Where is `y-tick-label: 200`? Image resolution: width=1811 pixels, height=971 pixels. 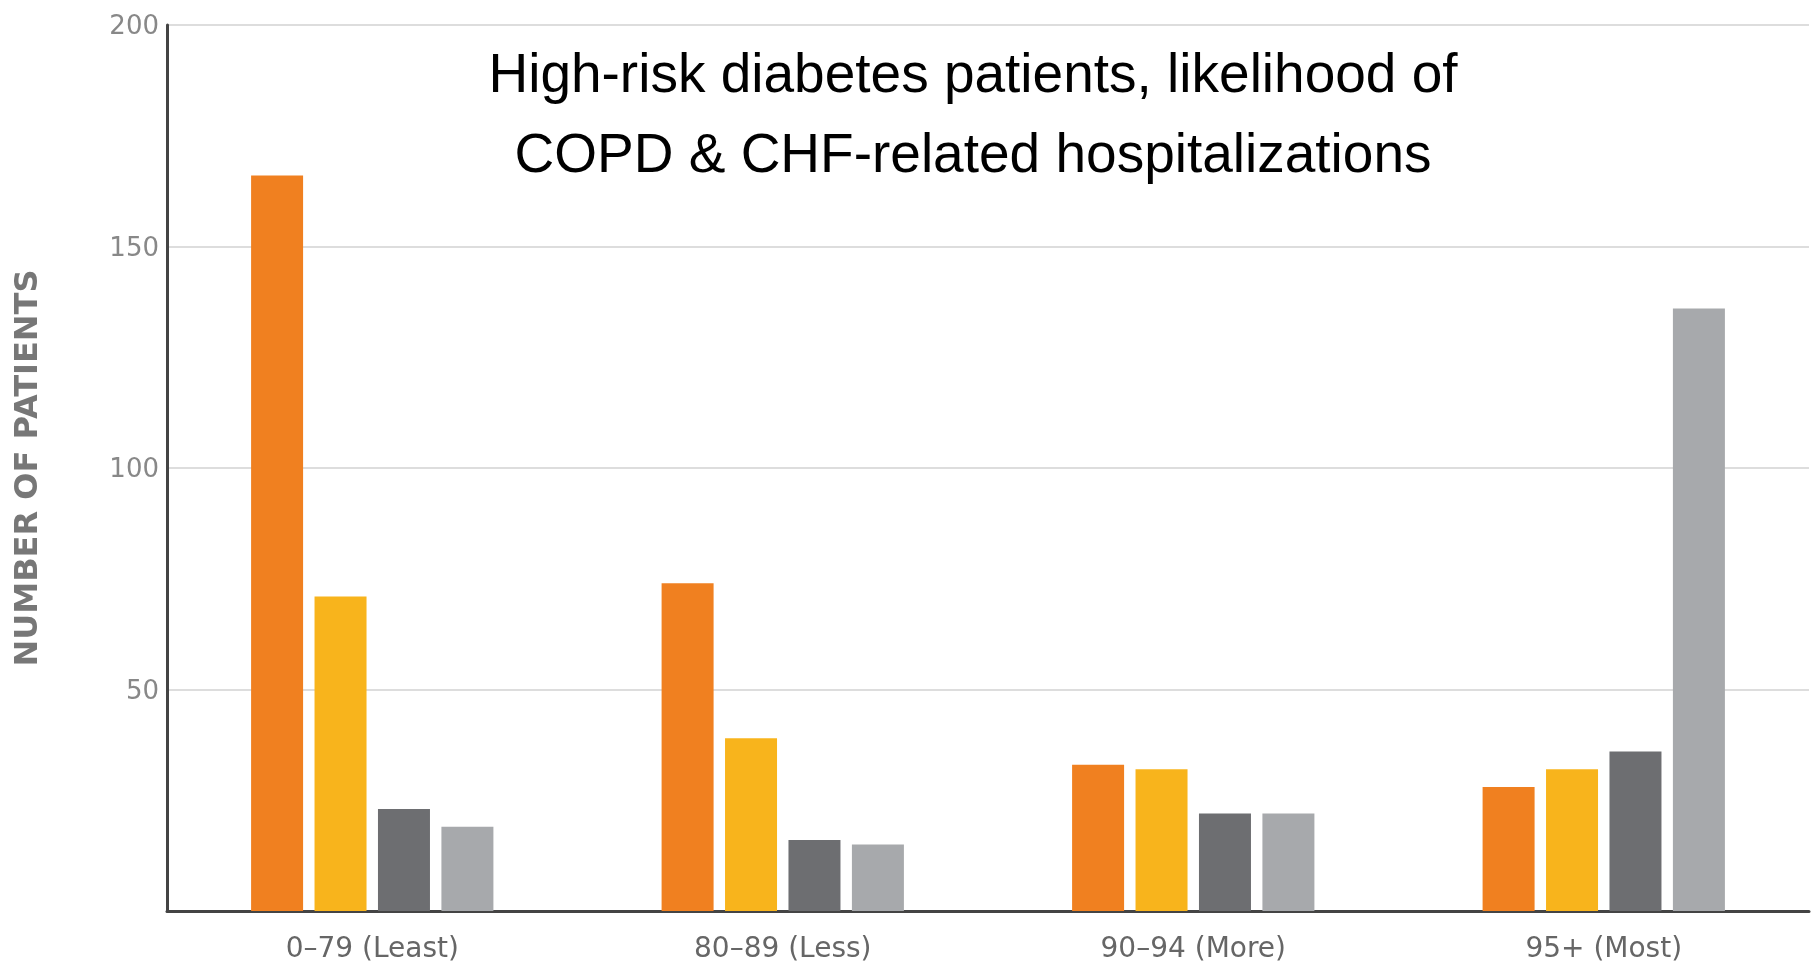
y-tick-label: 200 is located at coordinates (134, 25).